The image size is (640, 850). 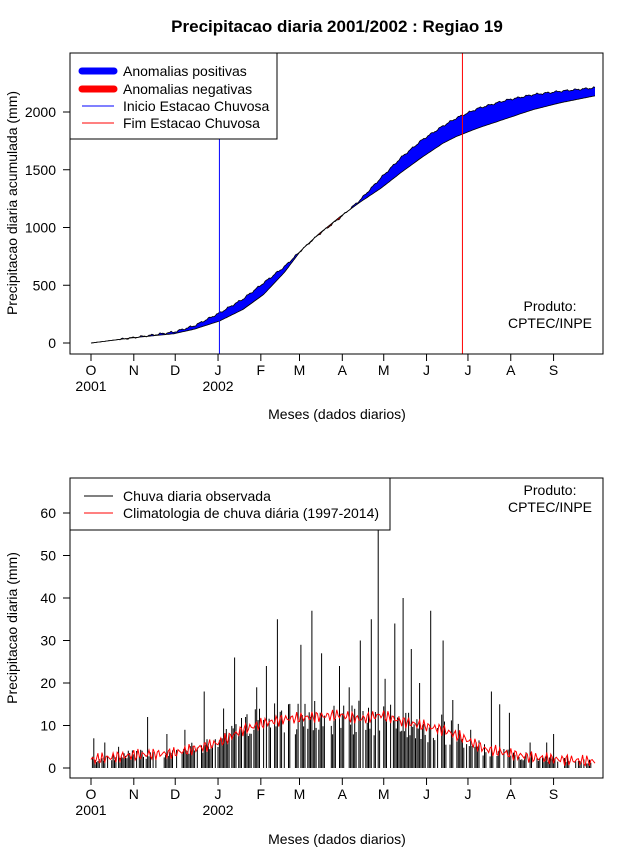 I want to click on climatology-series-line, so click(x=343, y=738).